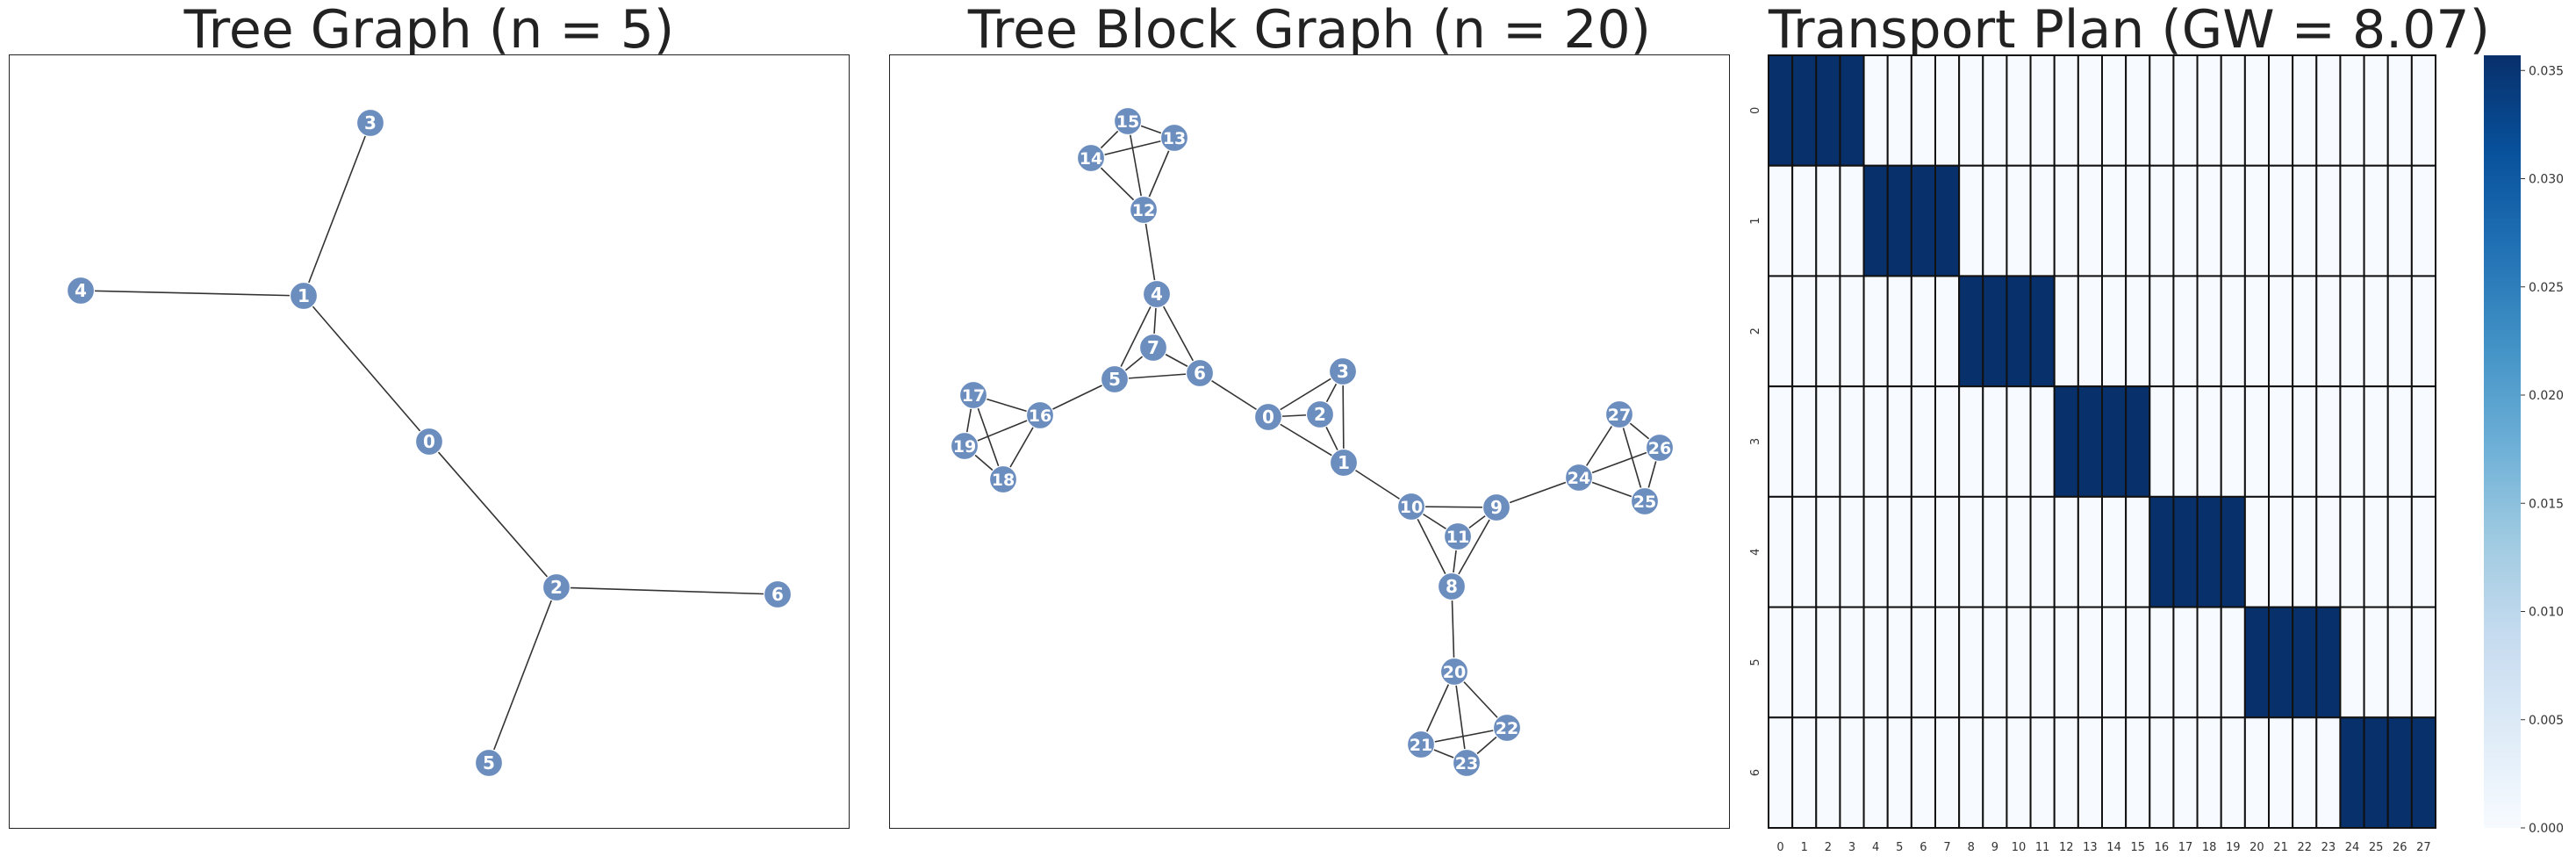  I want to click on block-node-label-5: 5, so click(1115, 380).